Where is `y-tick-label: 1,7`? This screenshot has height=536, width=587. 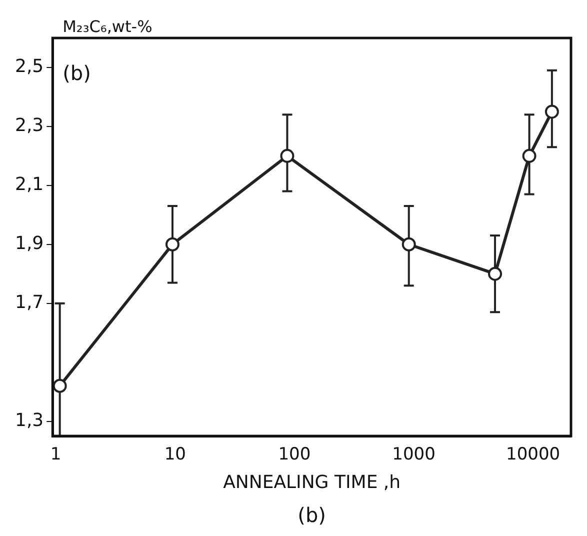 y-tick-label: 1,7 is located at coordinates (29, 303).